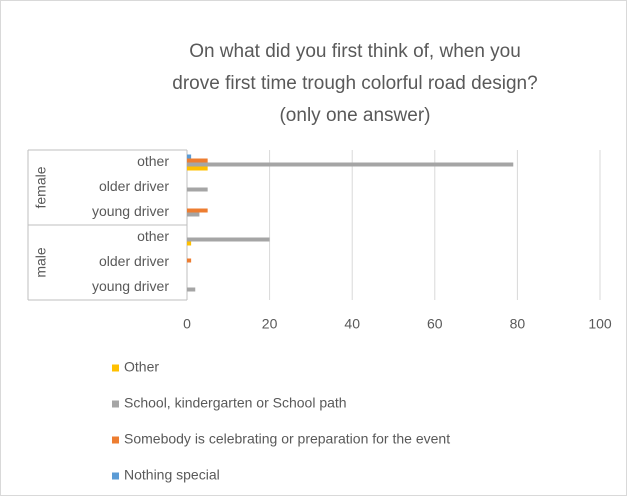 The height and width of the screenshot is (501, 627). What do you see at coordinates (354, 115) in the screenshot?
I see `chart-title: (only one answer)` at bounding box center [354, 115].